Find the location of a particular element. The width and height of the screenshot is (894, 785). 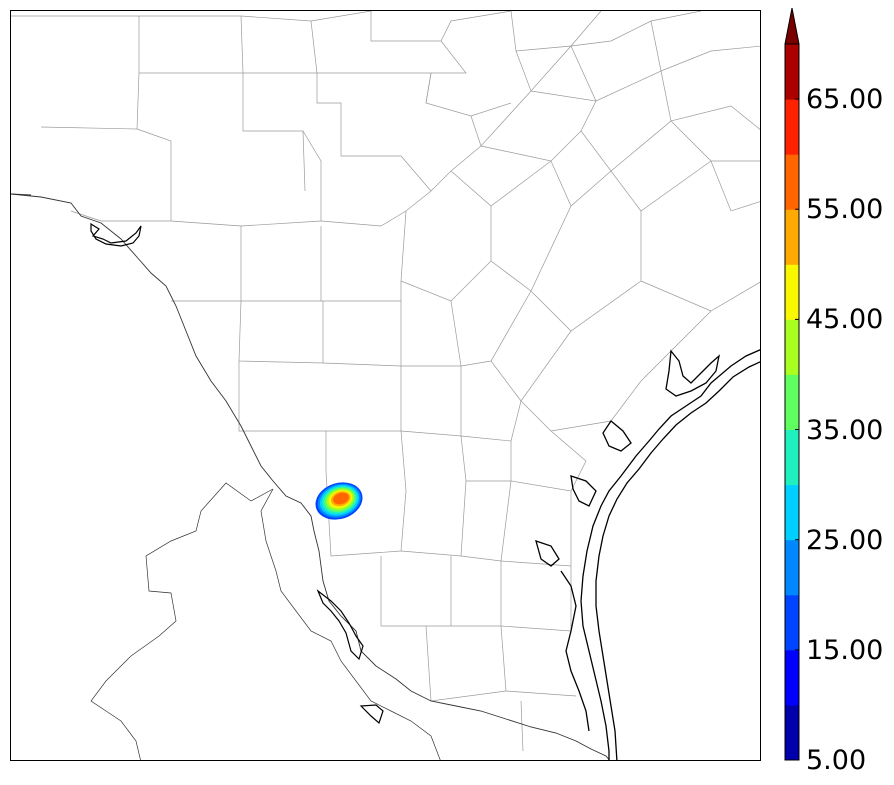

colorbar-tick-label: 25.00 is located at coordinates (845, 540).